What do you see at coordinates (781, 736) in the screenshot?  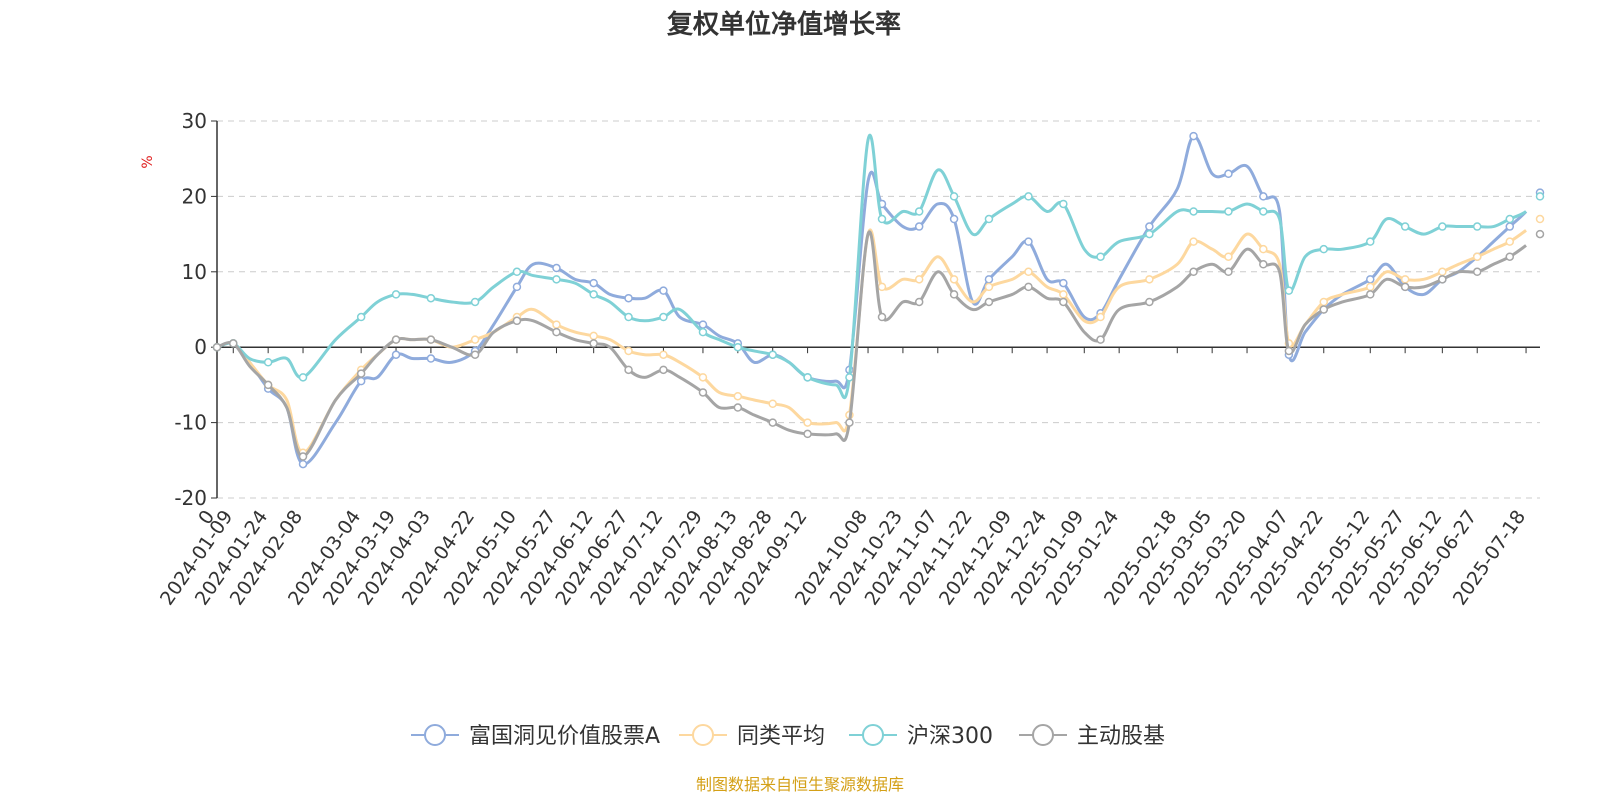 I see `legend-label: 同类平均` at bounding box center [781, 736].